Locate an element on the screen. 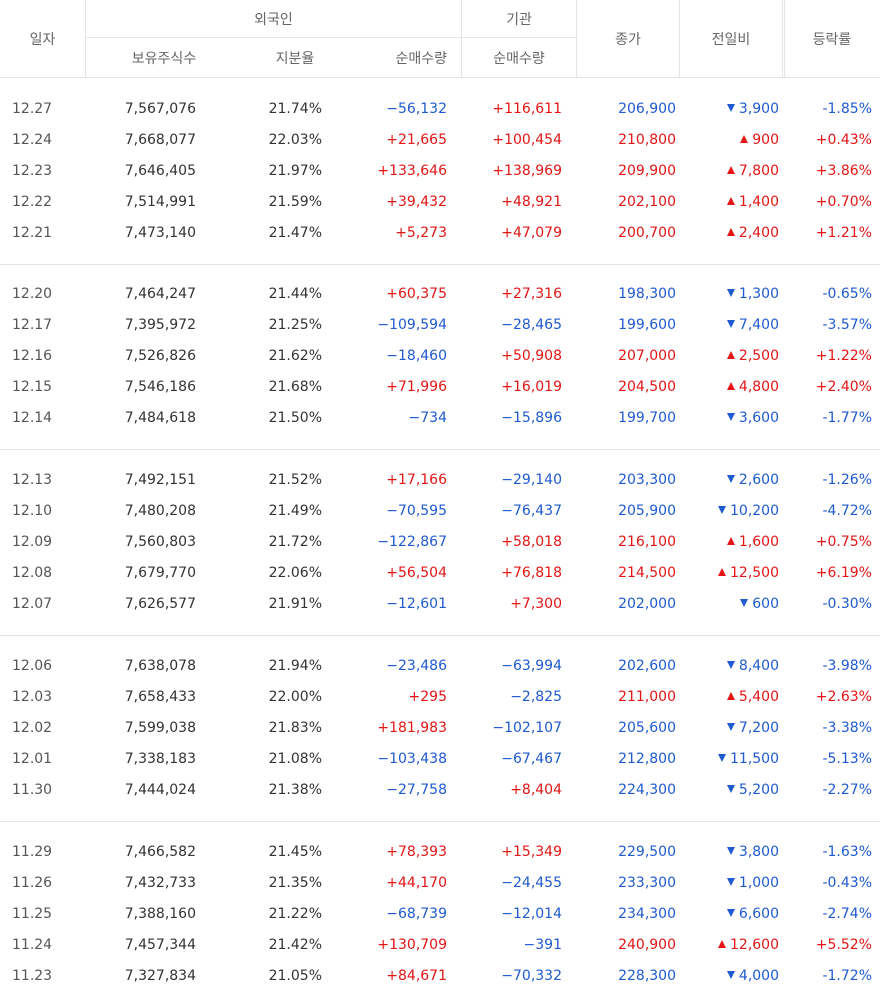  cell-inst-net: +48,921 is located at coordinates (531, 202).